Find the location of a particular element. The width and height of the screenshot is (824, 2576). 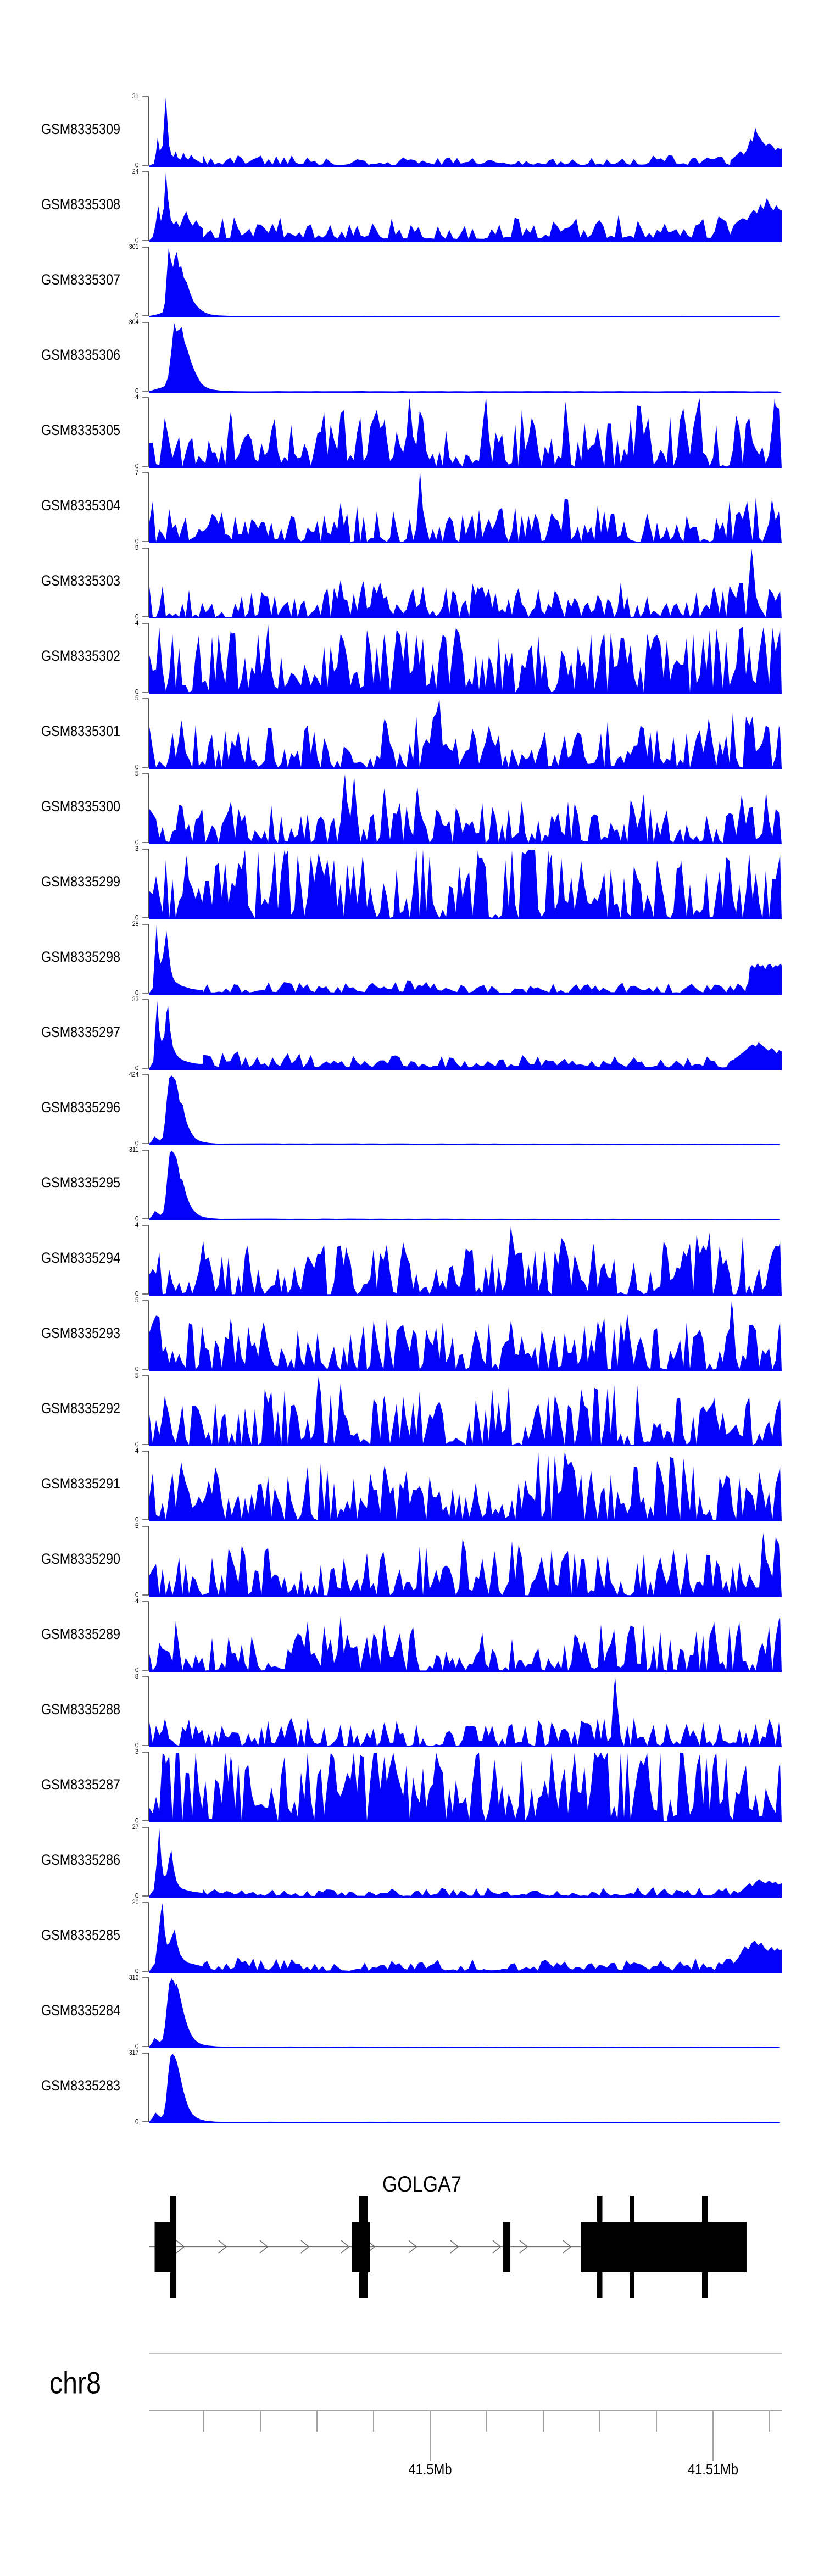

svg-text: 311 is located at coordinates (134, 1149).